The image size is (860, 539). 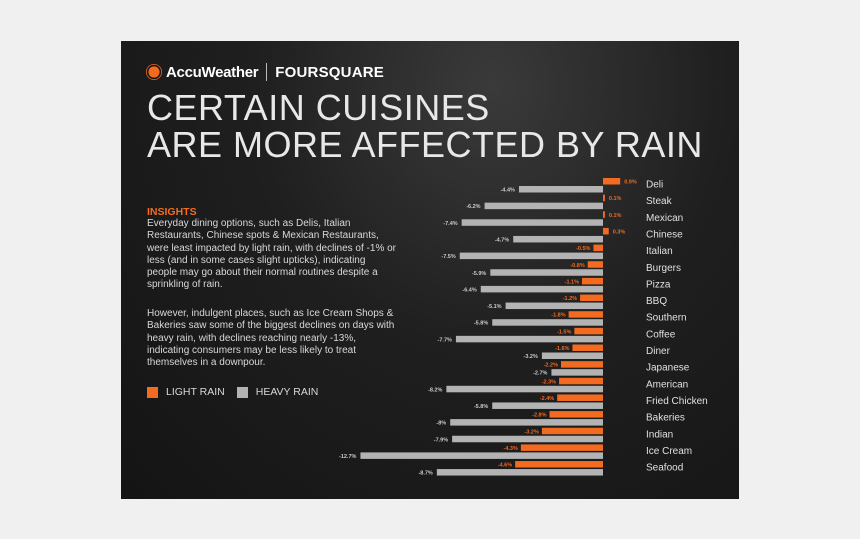 What do you see at coordinates (195, 392) in the screenshot?
I see `legend-label-light-rain: LIGHT RAIN` at bounding box center [195, 392].